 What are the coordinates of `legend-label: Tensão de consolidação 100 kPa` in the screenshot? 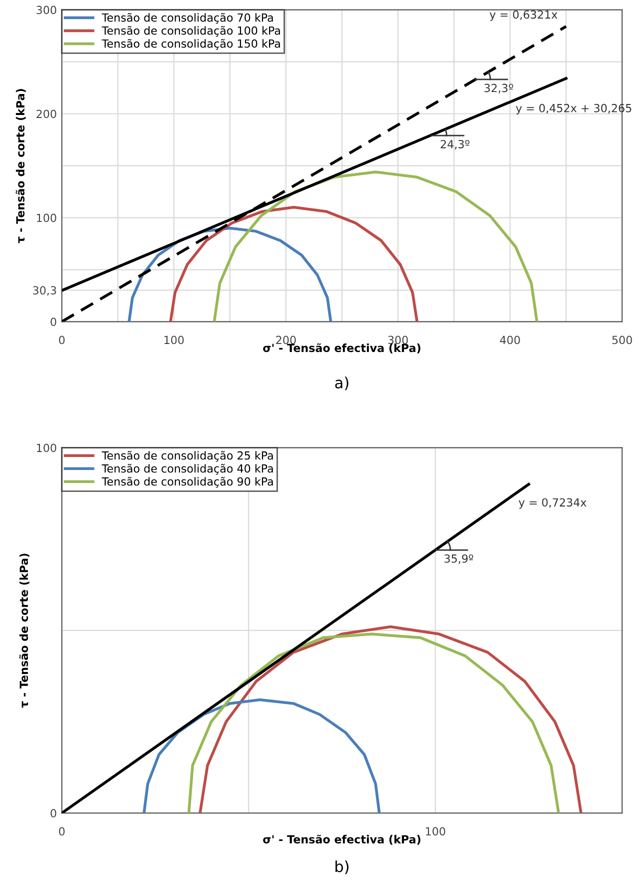 It's located at (191, 31).